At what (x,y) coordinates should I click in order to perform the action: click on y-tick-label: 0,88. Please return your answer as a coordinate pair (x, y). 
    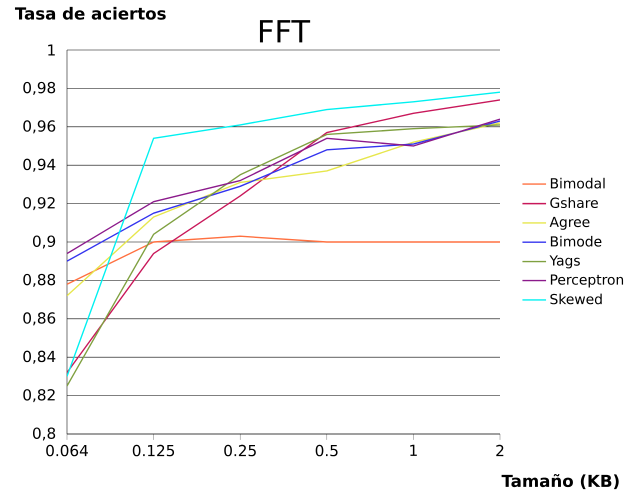
    Looking at the image, I should click on (39, 280).